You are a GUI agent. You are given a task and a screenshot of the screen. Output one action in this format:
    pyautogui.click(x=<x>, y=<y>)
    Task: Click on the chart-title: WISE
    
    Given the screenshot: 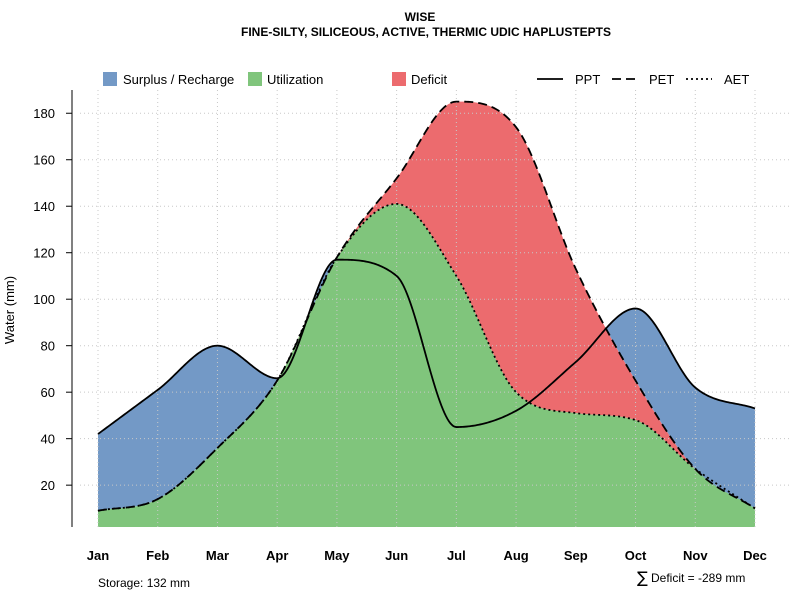 What is the action you would take?
    pyautogui.click(x=420, y=17)
    